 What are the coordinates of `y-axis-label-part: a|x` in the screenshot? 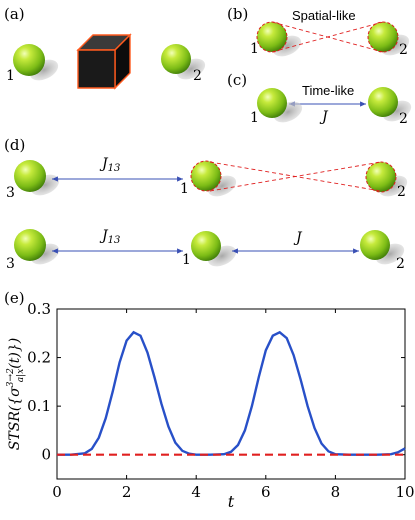 It's located at (21, 375).